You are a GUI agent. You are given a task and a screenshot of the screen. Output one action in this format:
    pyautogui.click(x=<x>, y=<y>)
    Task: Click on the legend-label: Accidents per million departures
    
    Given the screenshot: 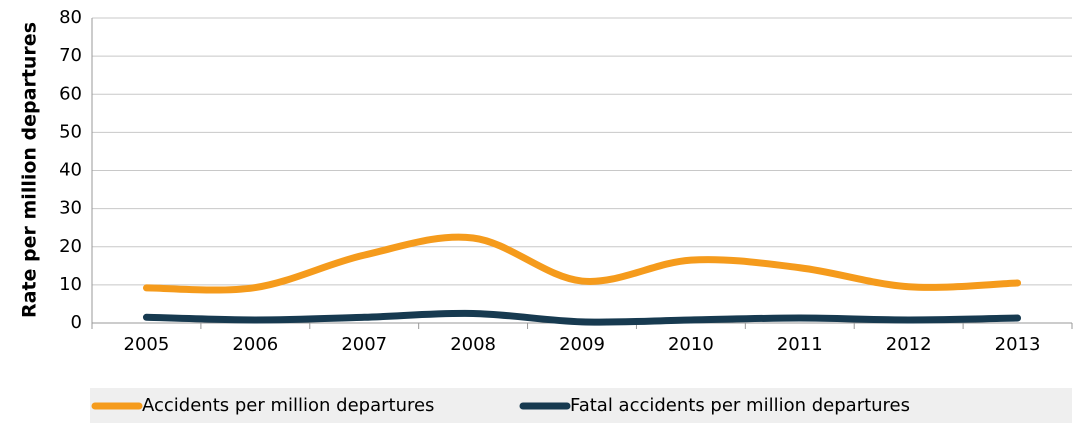 What is the action you would take?
    pyautogui.click(x=288, y=405)
    